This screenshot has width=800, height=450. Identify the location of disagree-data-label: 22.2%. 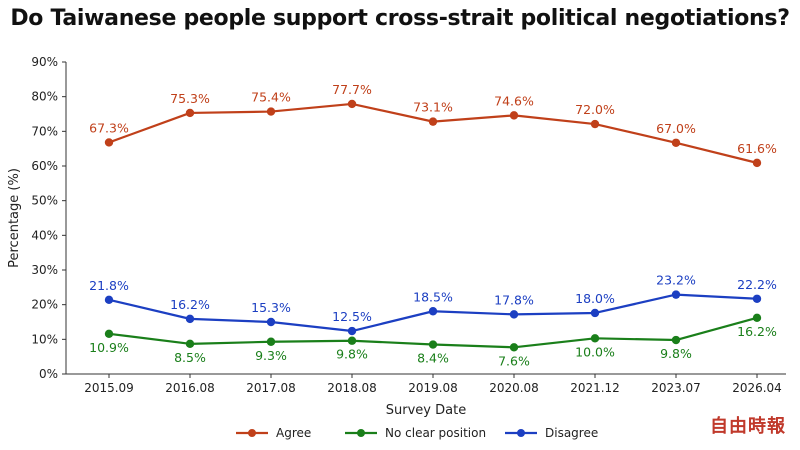
(757, 284).